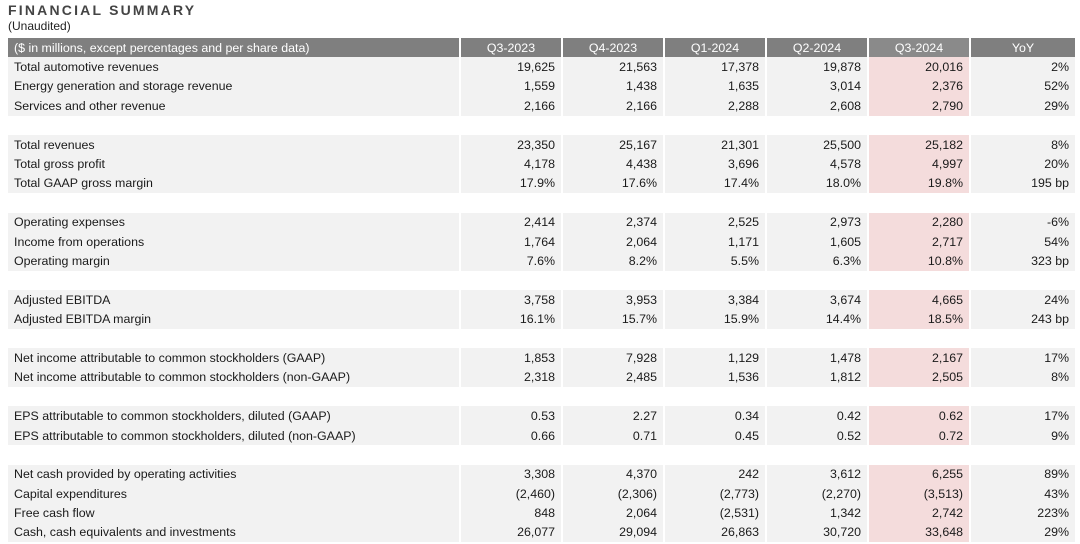  Describe the element at coordinates (511, 144) in the screenshot. I see `cell-value: 23,350` at that location.